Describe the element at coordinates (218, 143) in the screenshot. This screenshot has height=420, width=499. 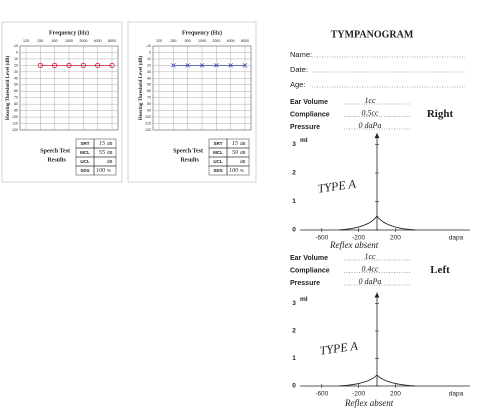
I see `row-name: SRT` at that location.